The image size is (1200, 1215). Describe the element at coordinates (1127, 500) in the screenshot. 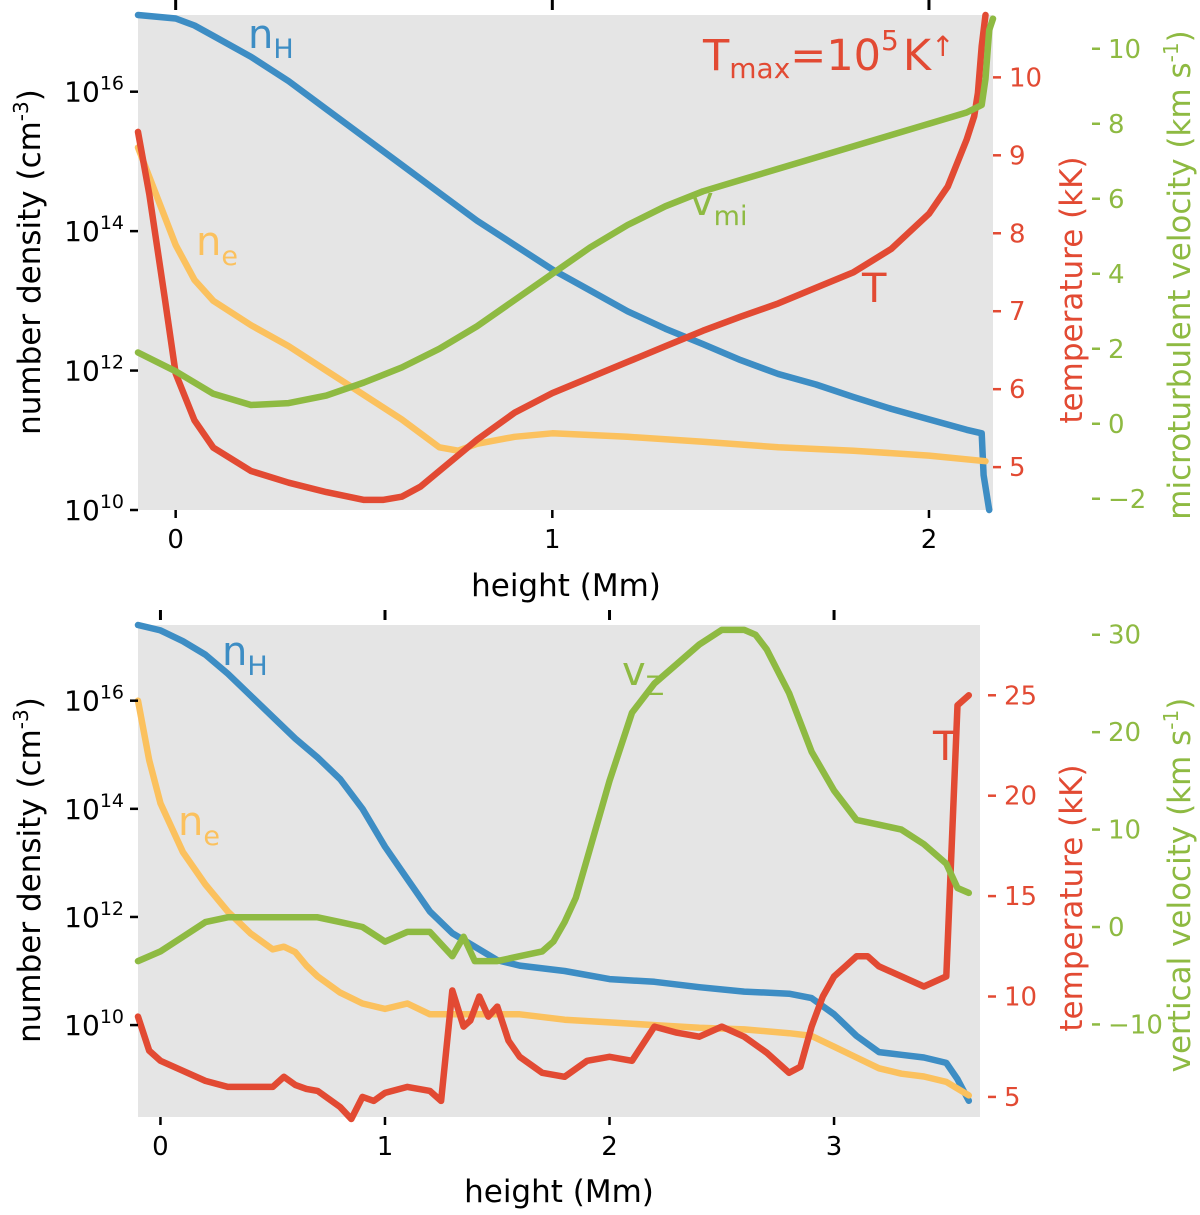

I see `velocity-tick-label: −2` at that location.